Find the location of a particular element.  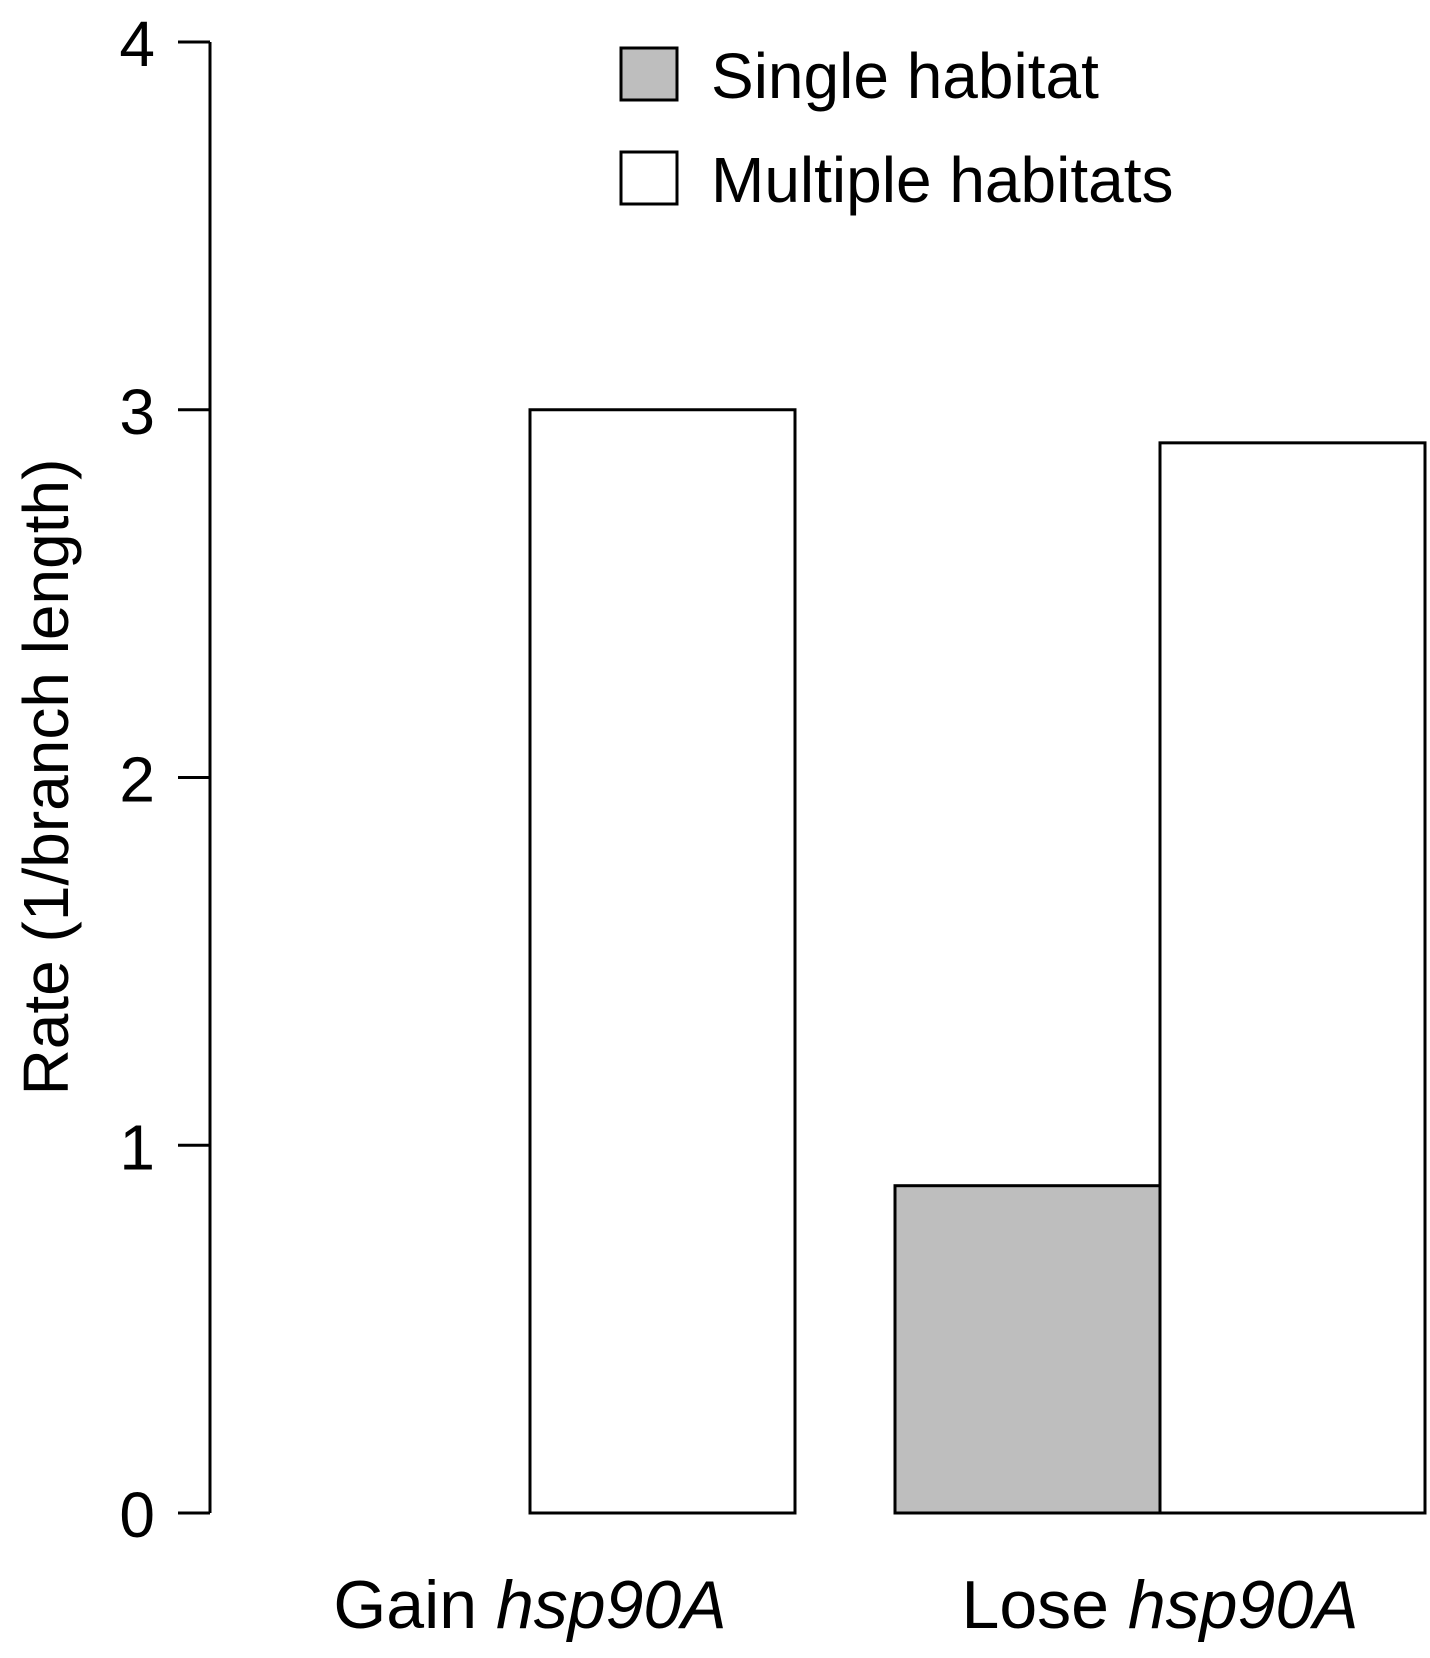

y-axis: 0 1 2 3 4 is located at coordinates (165, 779).